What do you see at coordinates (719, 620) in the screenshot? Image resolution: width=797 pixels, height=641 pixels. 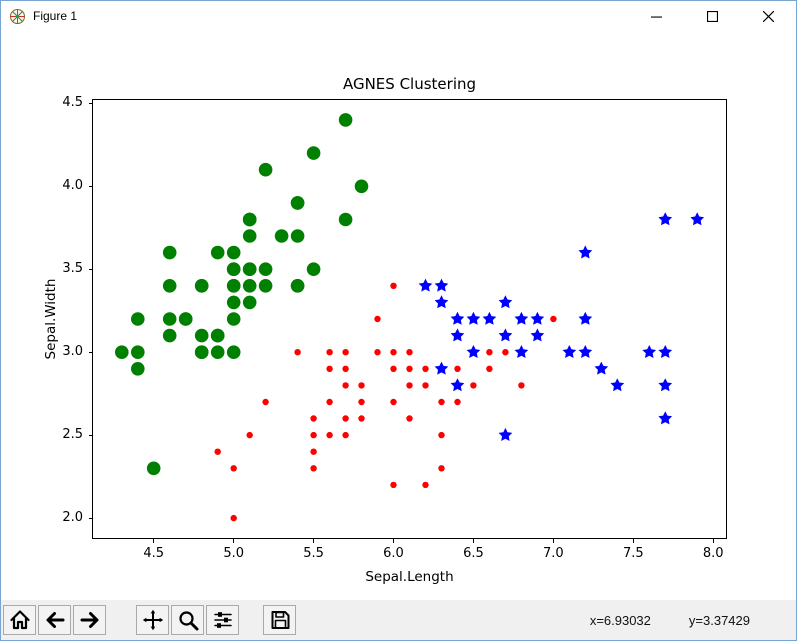 I see `cursor-y-readout: y=3.37429` at bounding box center [719, 620].